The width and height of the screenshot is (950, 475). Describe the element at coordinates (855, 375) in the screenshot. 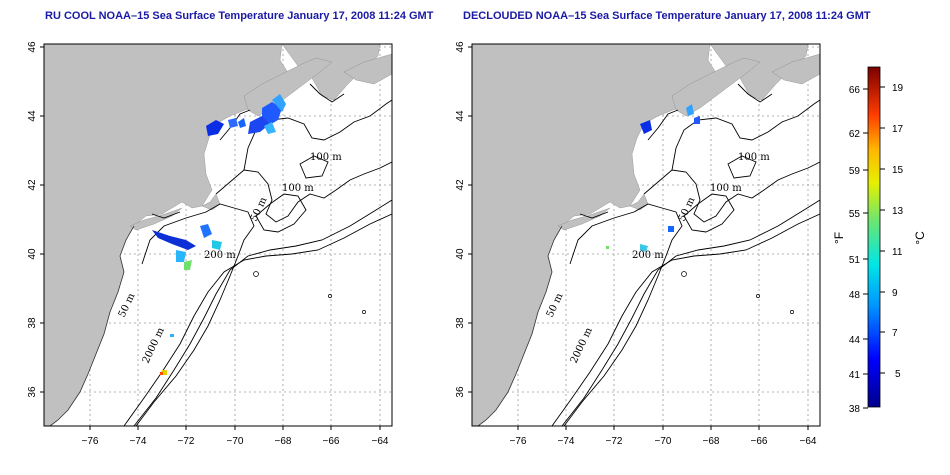

I see `fahrenheit-tick: 41` at that location.